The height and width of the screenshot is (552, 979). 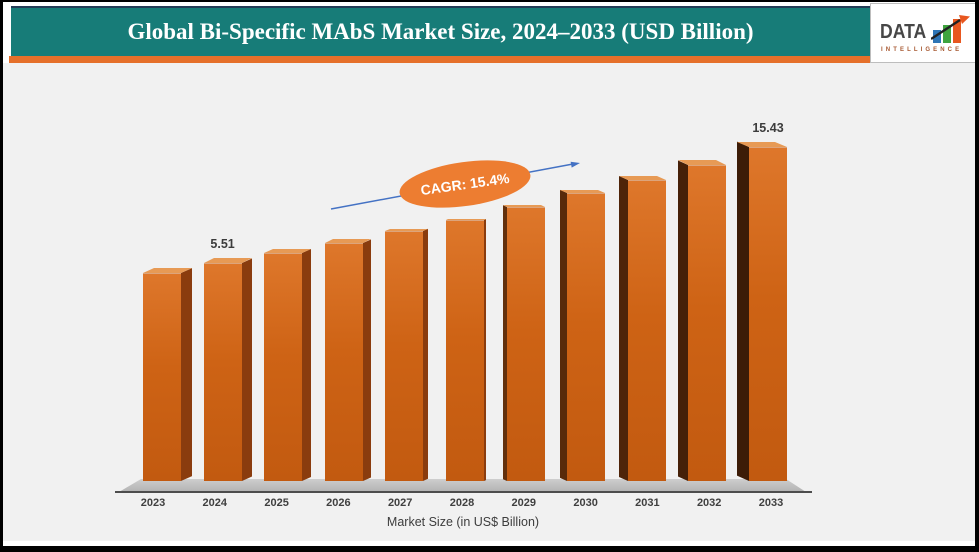 I want to click on year-label-2028: 2028, so click(x=462, y=503).